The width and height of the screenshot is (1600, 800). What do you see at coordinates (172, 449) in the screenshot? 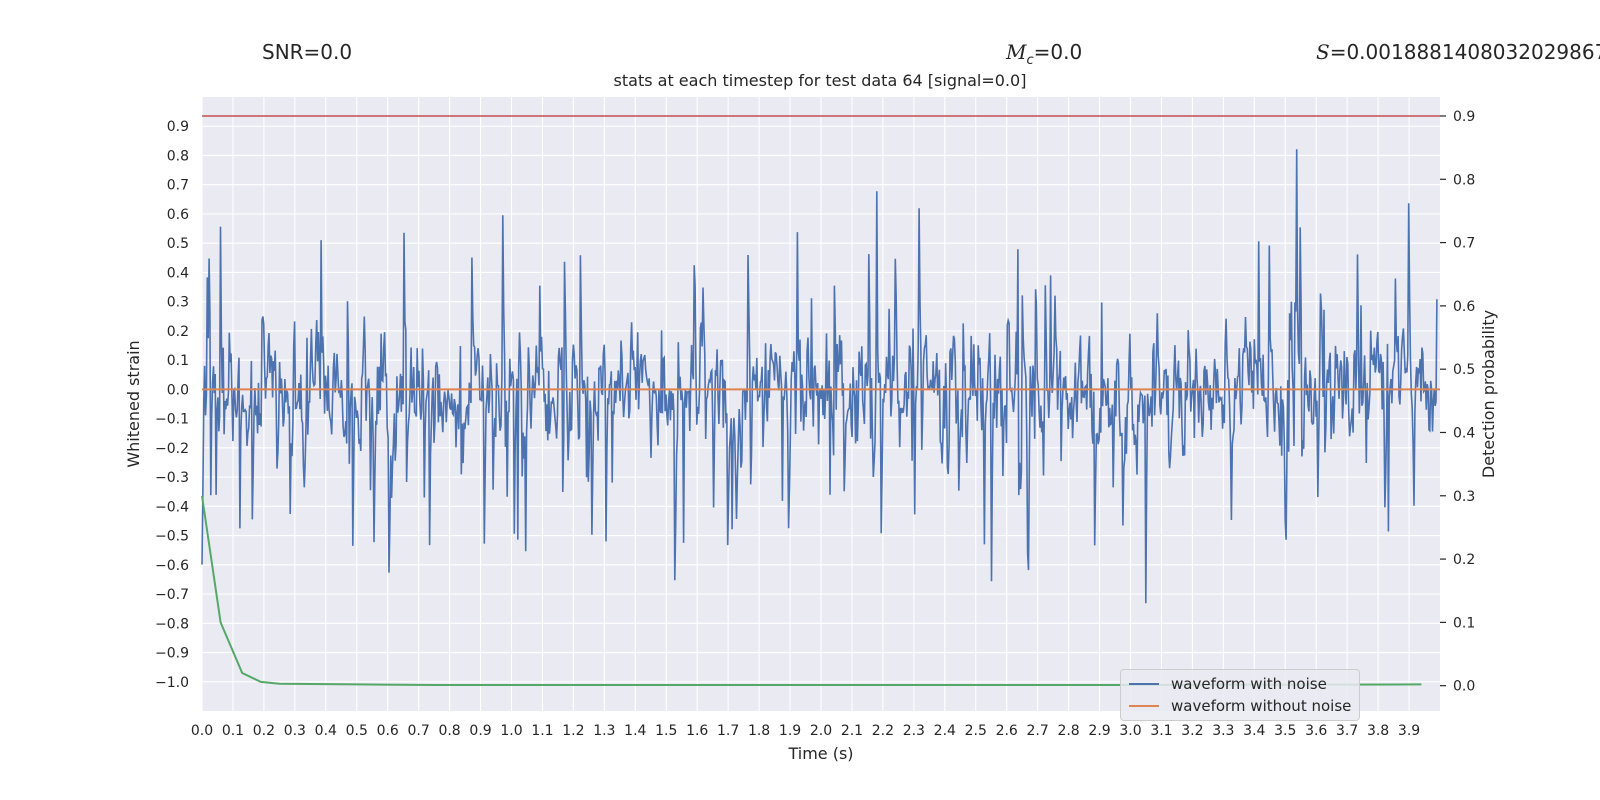
I see `y-tick-label: −0.2` at bounding box center [172, 449].